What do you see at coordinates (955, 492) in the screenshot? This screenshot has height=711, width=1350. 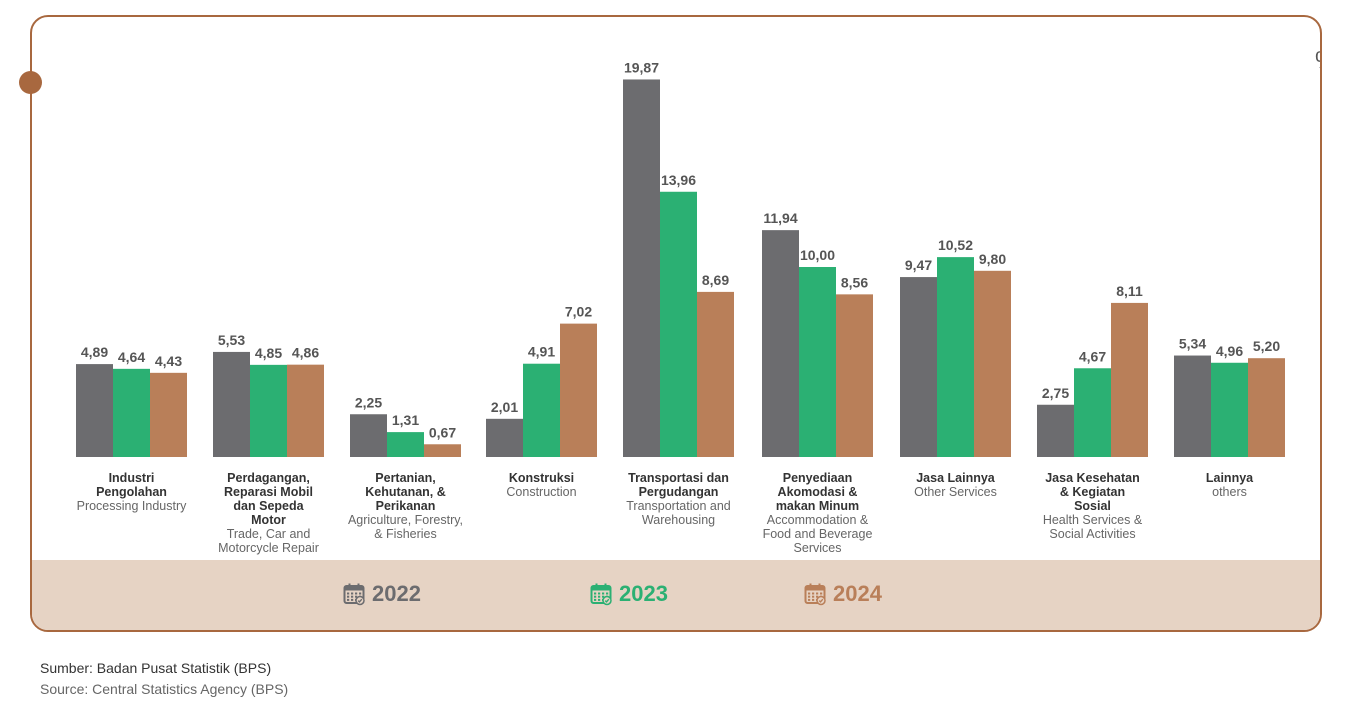 I see `category-sublabel: Other Services` at bounding box center [955, 492].